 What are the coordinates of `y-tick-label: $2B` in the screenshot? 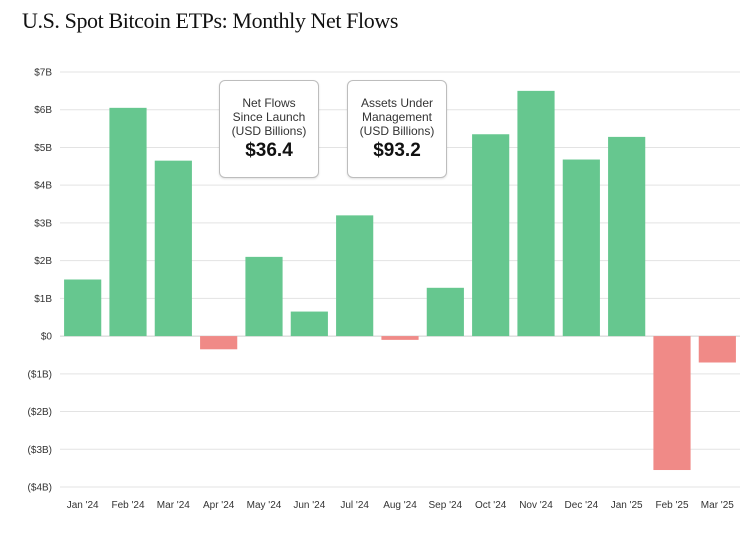 It's located at (43, 261).